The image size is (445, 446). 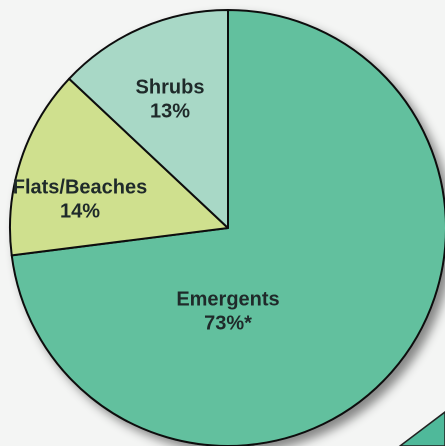 What do you see at coordinates (421, 428) in the screenshot?
I see `decoration` at bounding box center [421, 428].